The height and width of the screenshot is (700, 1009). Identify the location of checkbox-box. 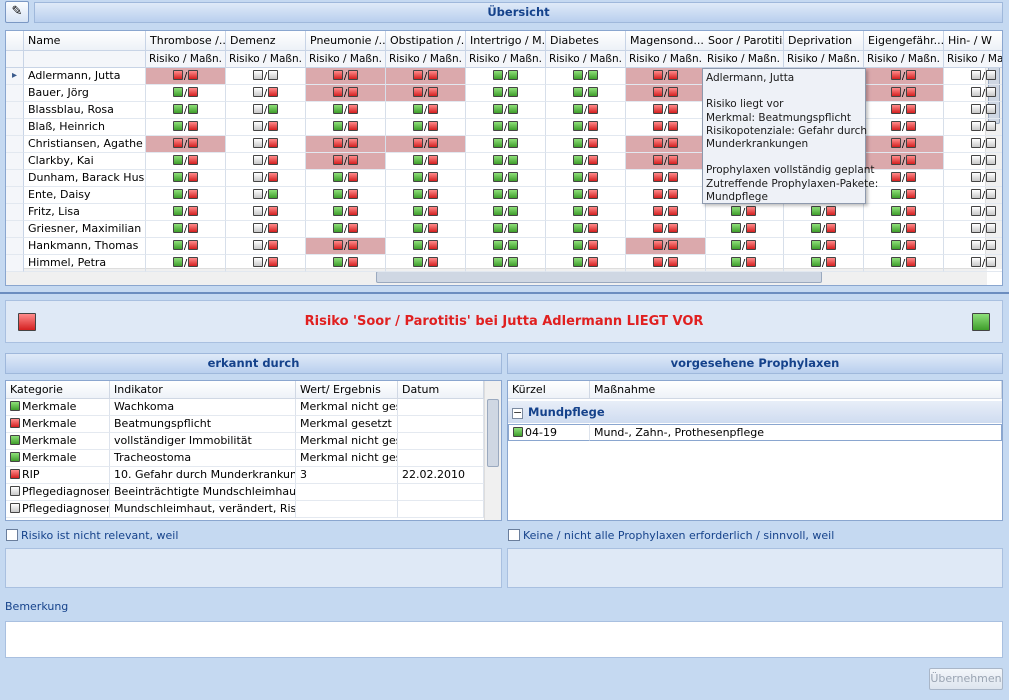
(514, 535).